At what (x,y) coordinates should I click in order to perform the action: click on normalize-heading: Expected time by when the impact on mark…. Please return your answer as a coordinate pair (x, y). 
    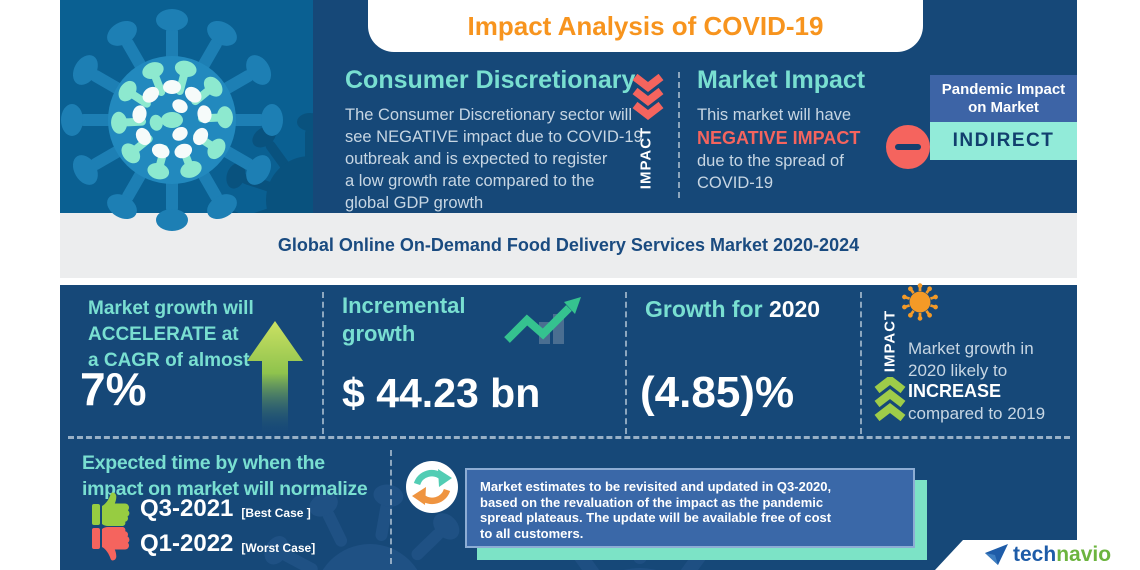
    Looking at the image, I should click on (225, 476).